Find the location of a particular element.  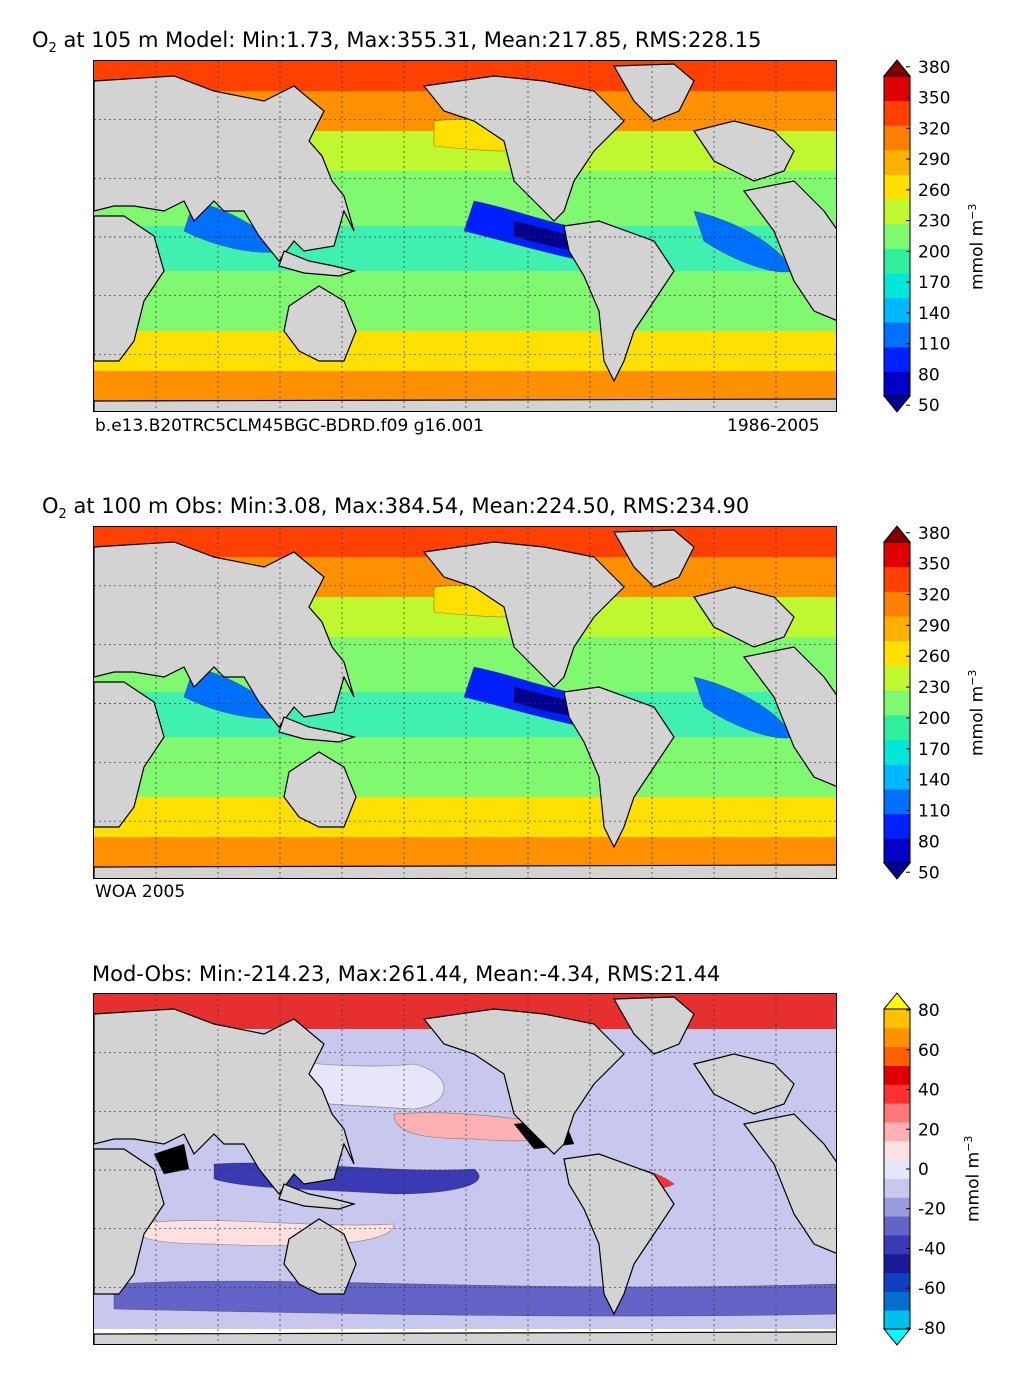

panel1-colorbar-unit: mmol m−3 is located at coordinates (977, 247).